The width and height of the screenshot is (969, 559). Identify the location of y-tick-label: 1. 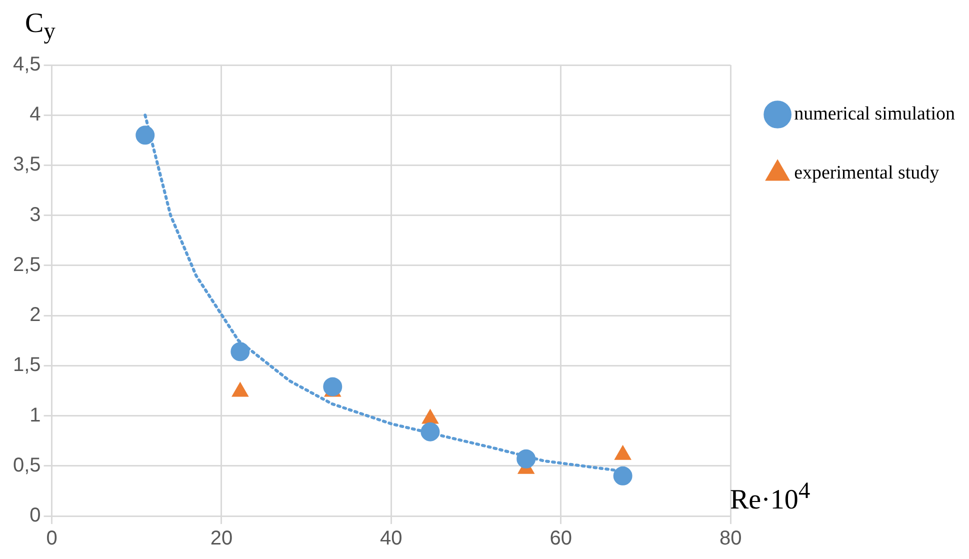
(35, 415).